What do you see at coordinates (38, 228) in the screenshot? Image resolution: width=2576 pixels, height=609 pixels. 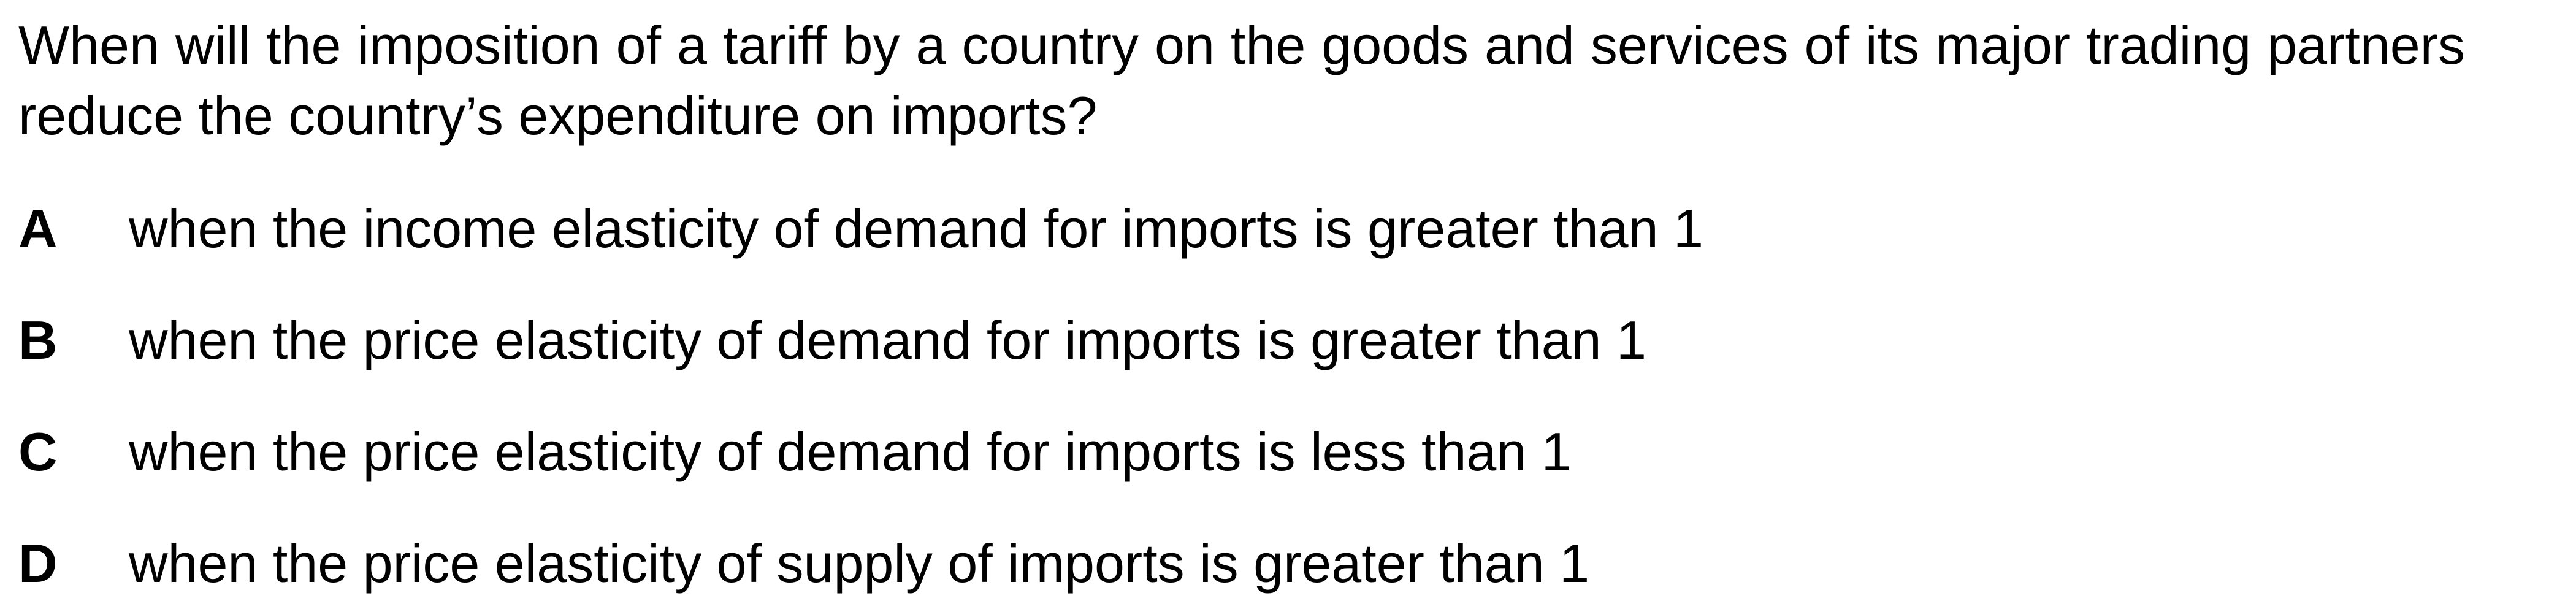 I see `option-letter: A` at bounding box center [38, 228].